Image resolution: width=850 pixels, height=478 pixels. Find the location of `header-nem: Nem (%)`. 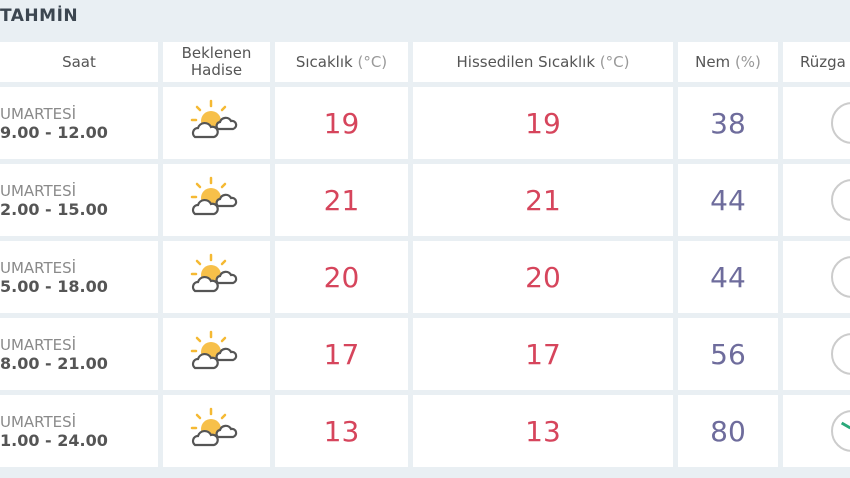

header-nem: Nem (%) is located at coordinates (728, 62).